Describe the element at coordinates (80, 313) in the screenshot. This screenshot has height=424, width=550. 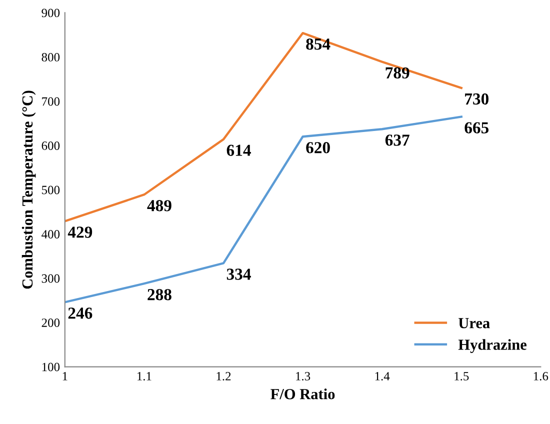
I see `data-label: 246` at that location.